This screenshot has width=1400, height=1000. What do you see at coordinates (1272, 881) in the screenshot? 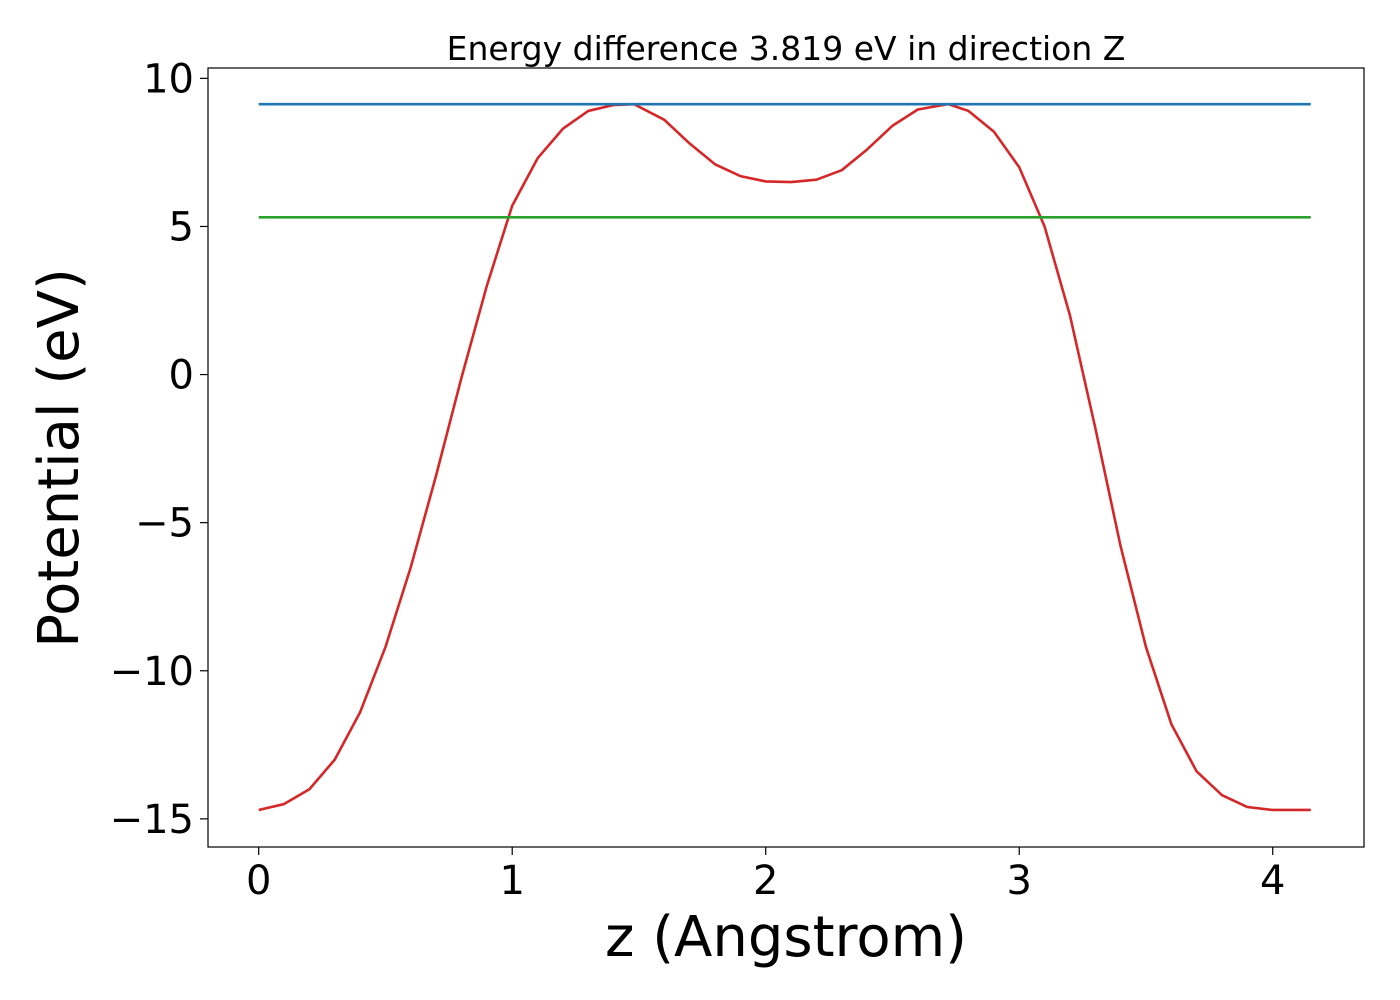
I see `x-tick-label-4: 4` at bounding box center [1272, 881].